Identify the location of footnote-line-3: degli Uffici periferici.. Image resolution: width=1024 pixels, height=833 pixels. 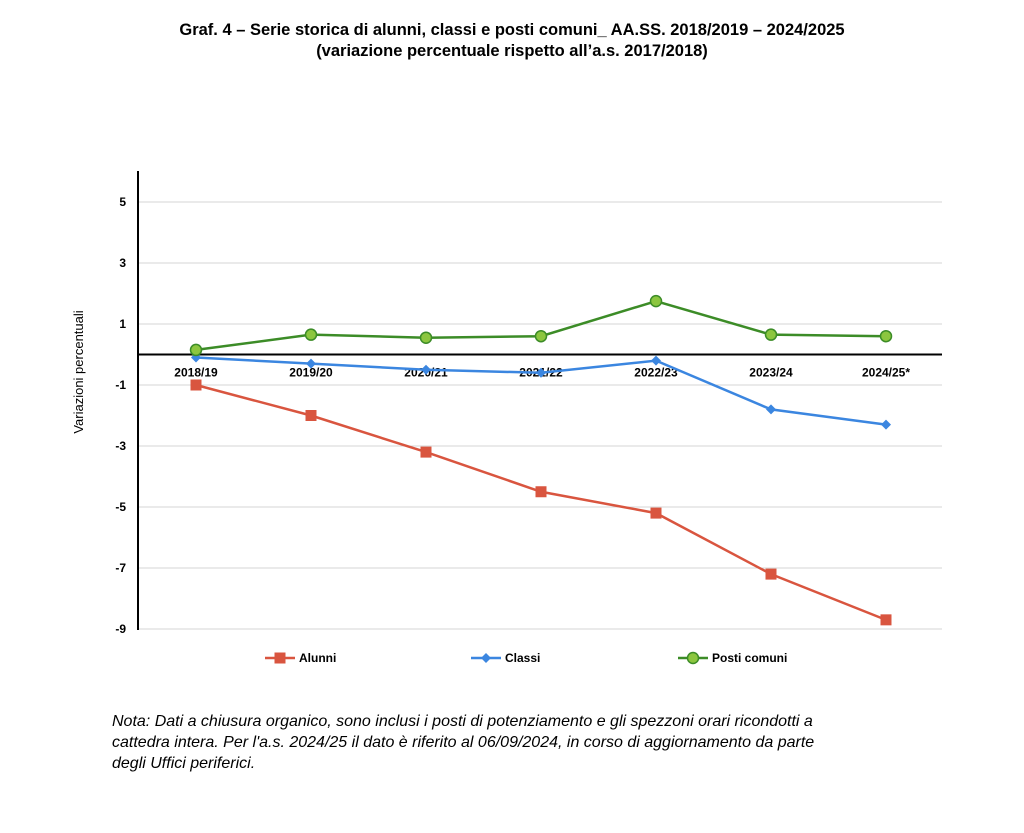
(184, 763).